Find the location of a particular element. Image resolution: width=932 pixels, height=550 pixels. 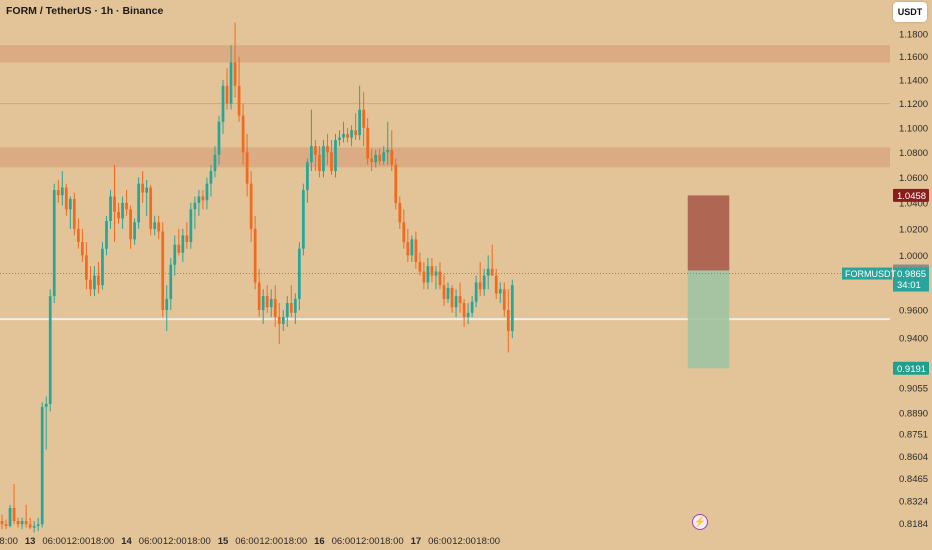

lightning-icon: ⚡ is located at coordinates (700, 522).